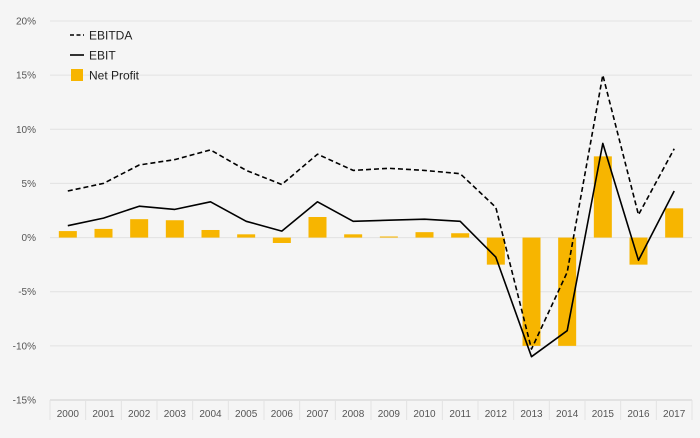 The height and width of the screenshot is (438, 700). What do you see at coordinates (424, 414) in the screenshot?
I see `x-tick-label: 2010` at bounding box center [424, 414].